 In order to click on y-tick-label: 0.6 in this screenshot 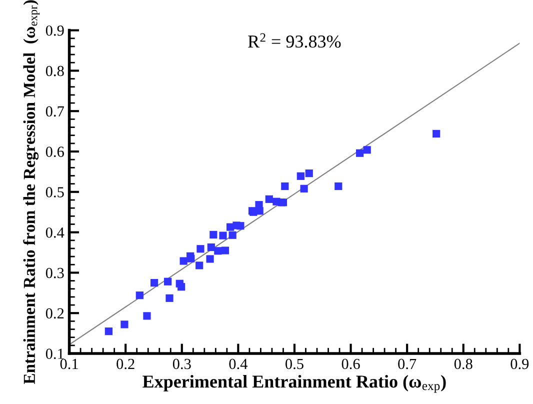, I will do `click(55, 152)`.